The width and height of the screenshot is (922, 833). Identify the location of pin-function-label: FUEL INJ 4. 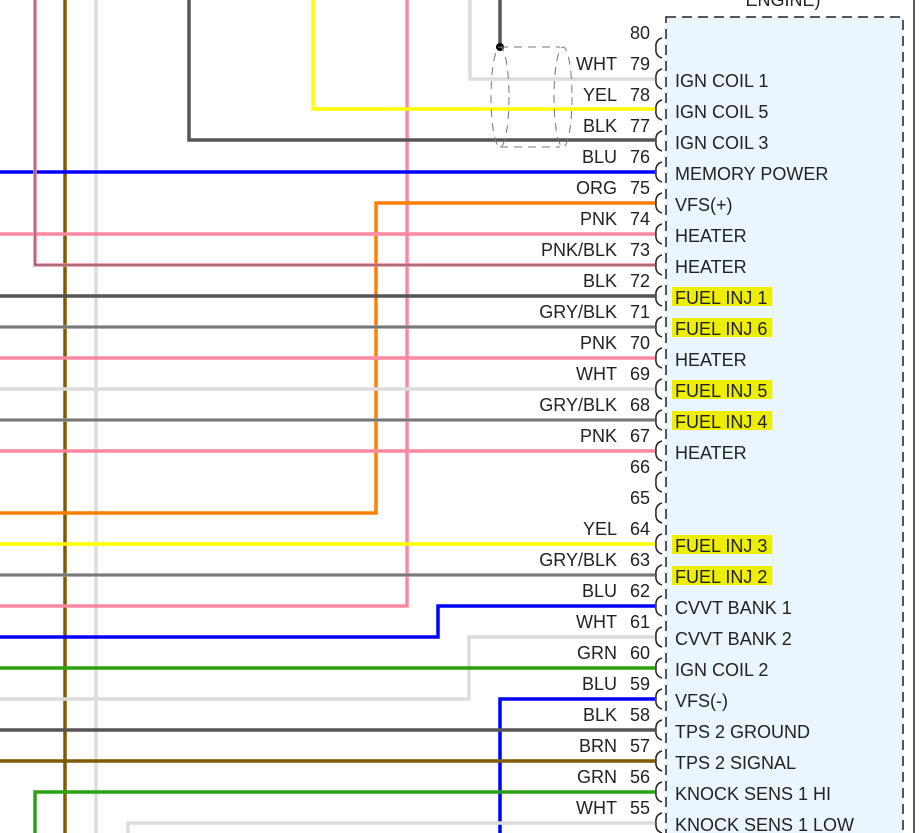
(721, 422).